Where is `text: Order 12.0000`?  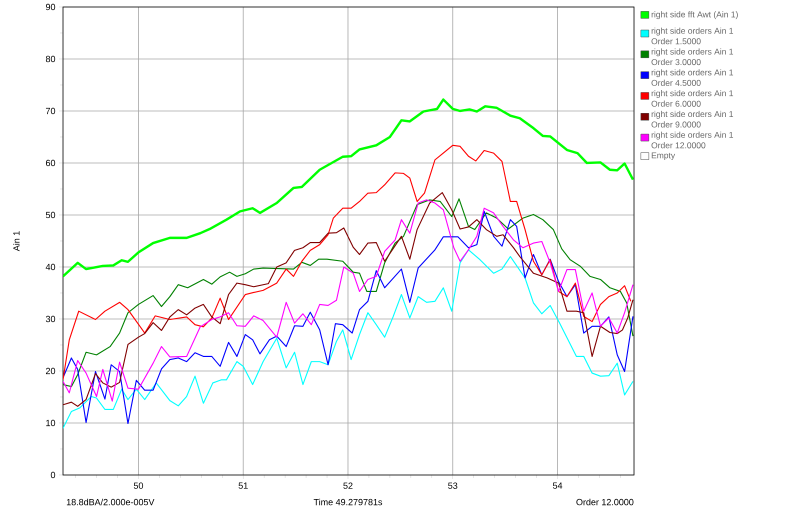 text: Order 12.0000 is located at coordinates (605, 502).